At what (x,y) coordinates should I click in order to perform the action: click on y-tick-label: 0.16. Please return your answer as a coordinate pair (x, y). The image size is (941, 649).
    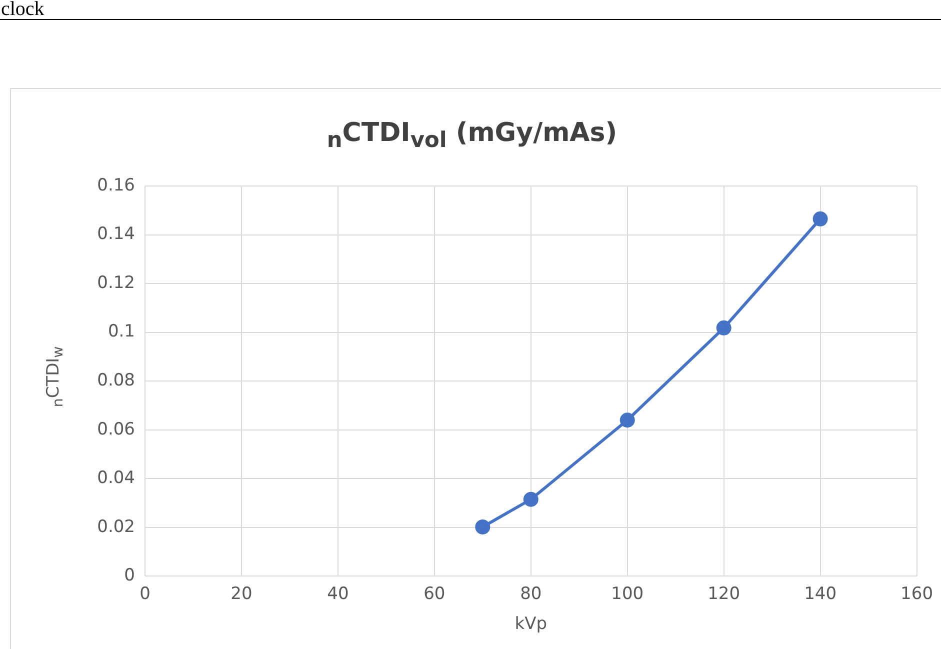
    Looking at the image, I should click on (116, 185).